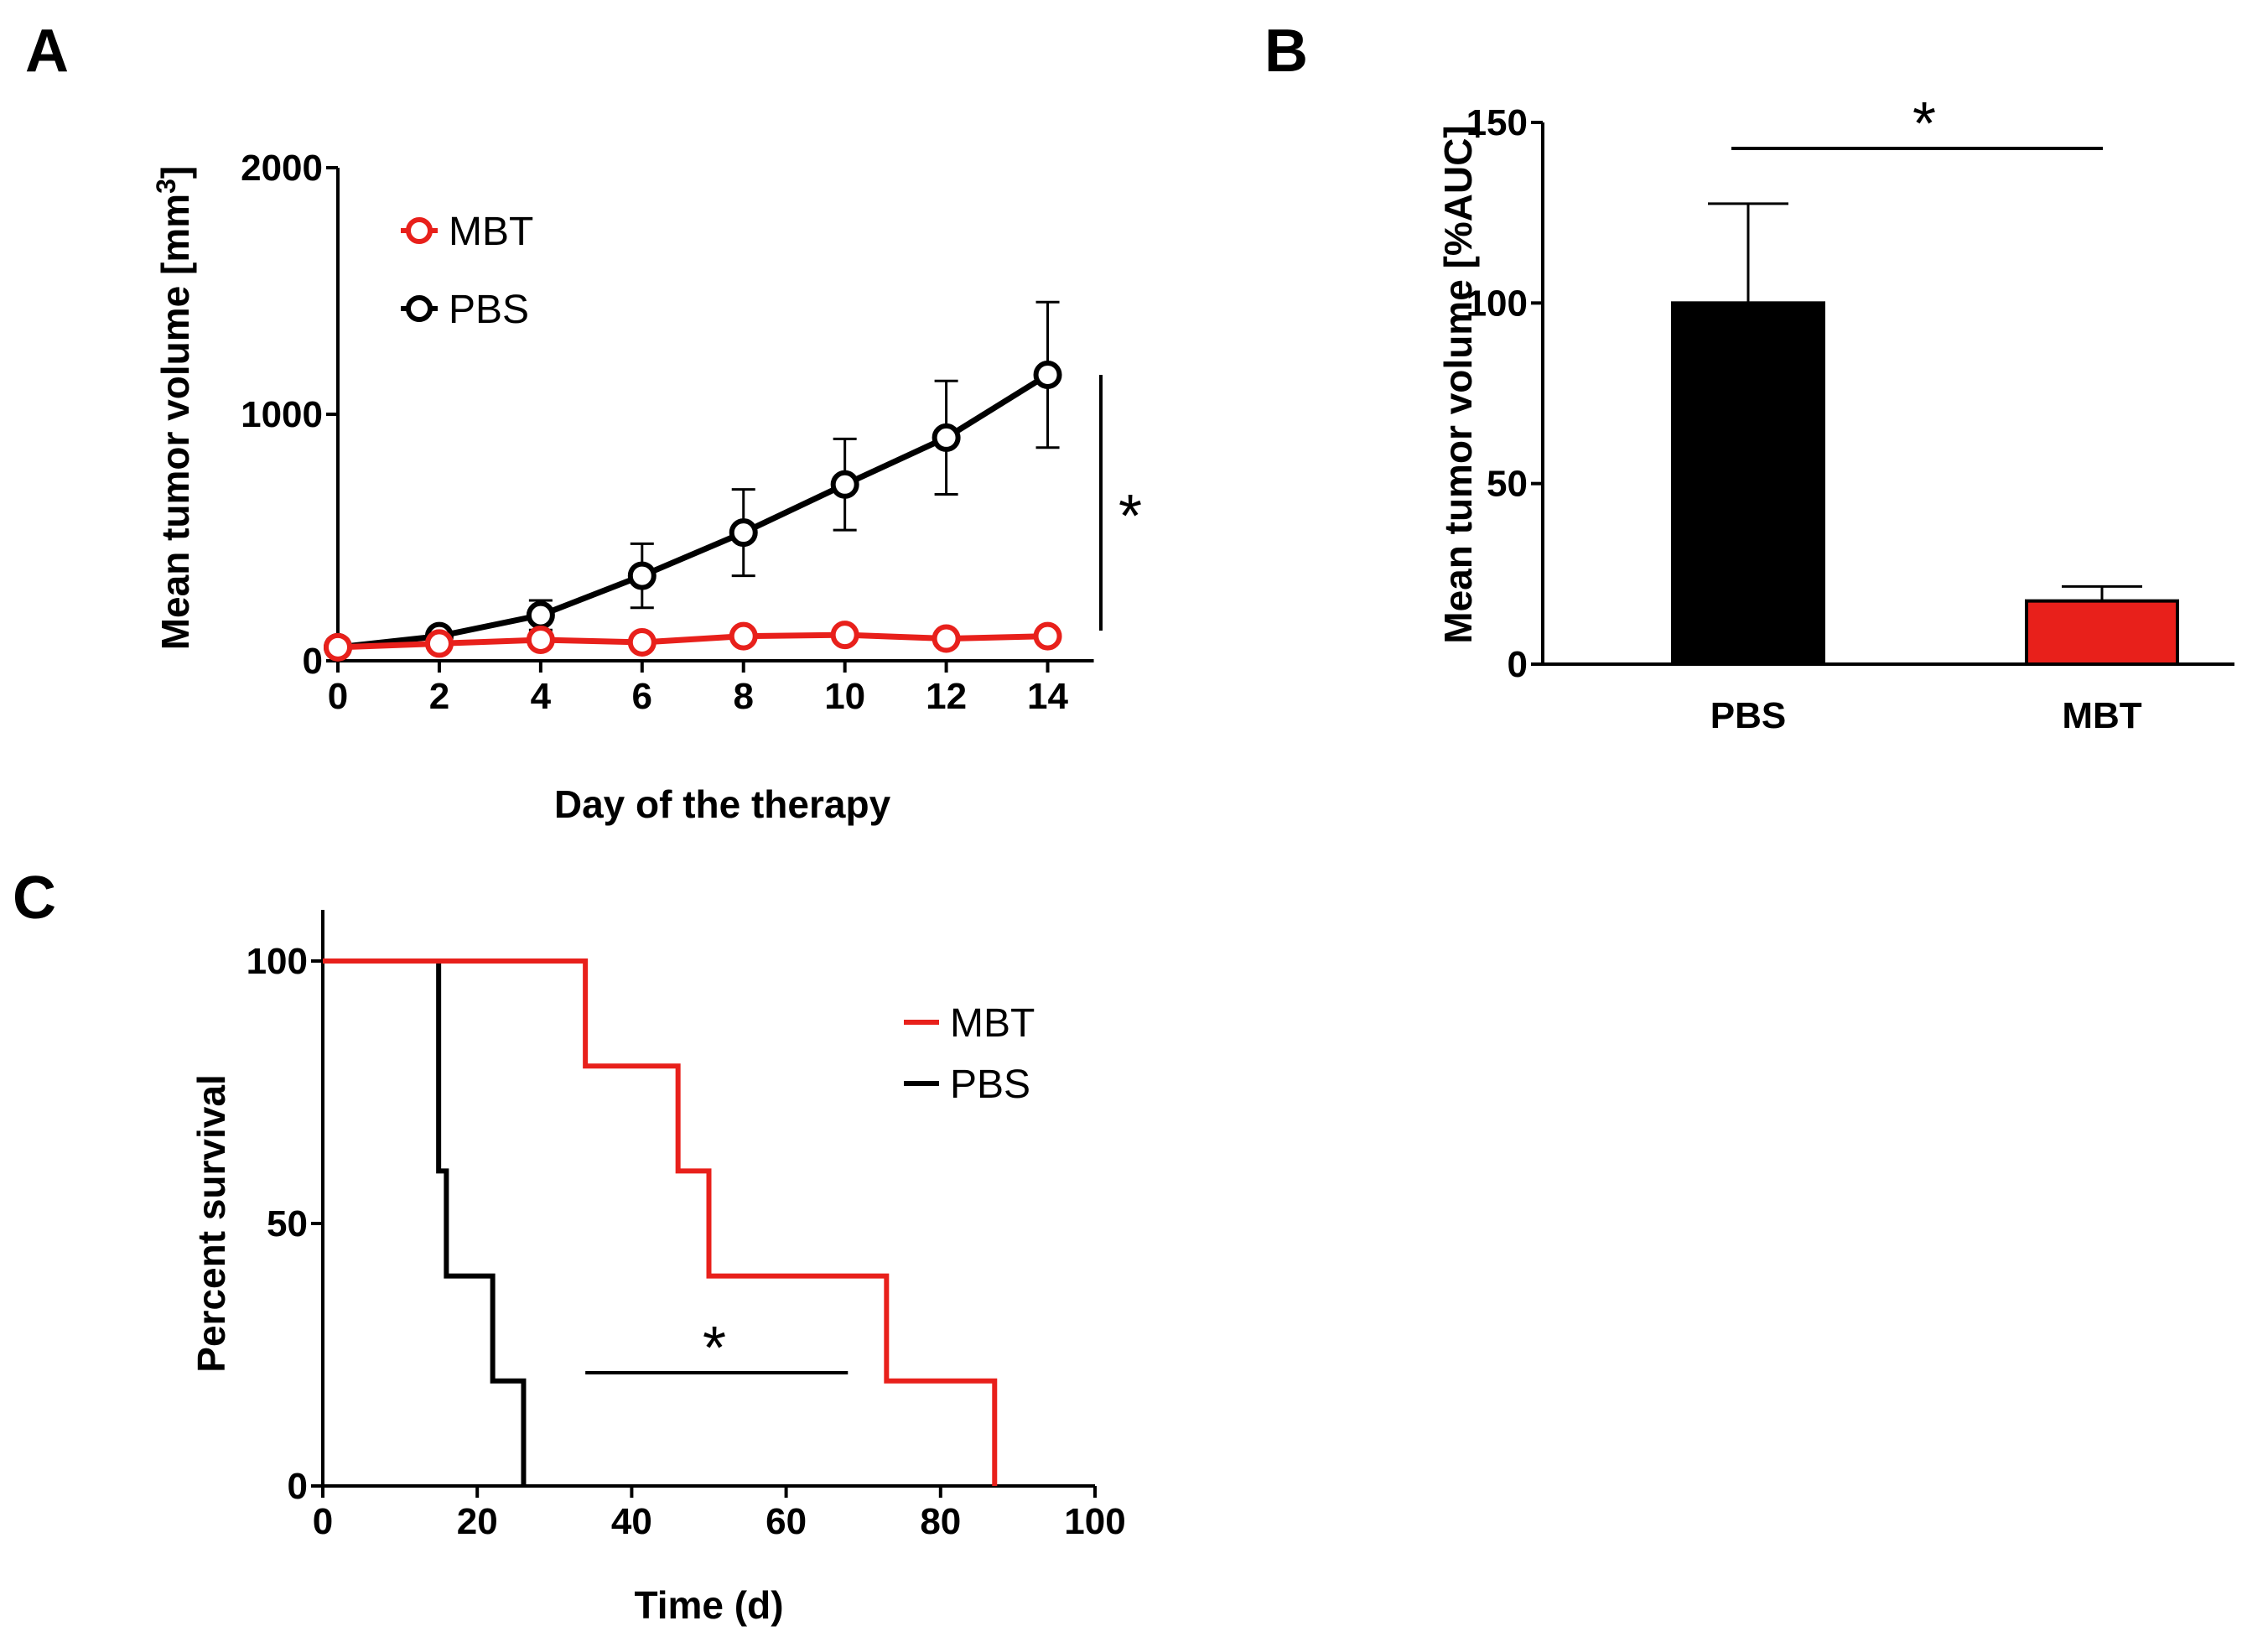 This screenshot has height=1652, width=2268. What do you see at coordinates (693, 511) in the screenshot?
I see `series-line-pbs` at bounding box center [693, 511].